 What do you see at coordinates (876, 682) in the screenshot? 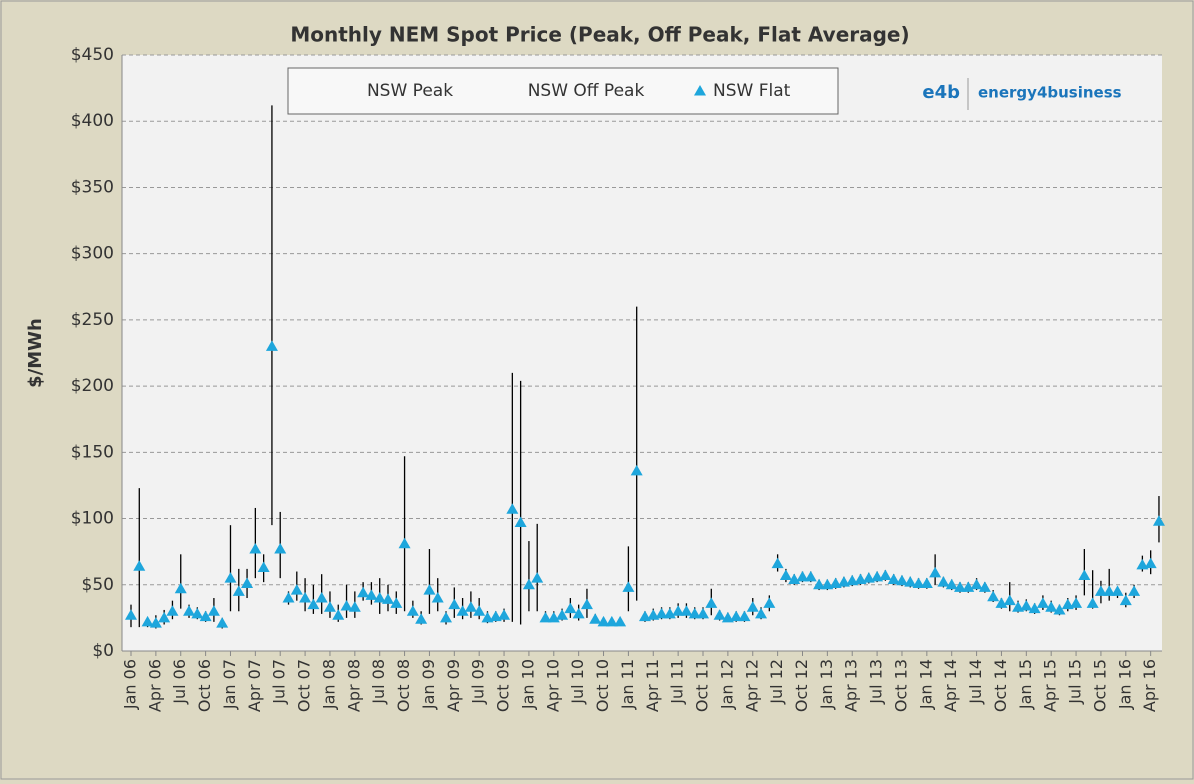
I see `x-tick-label: Jul 13` at bounding box center [876, 682].